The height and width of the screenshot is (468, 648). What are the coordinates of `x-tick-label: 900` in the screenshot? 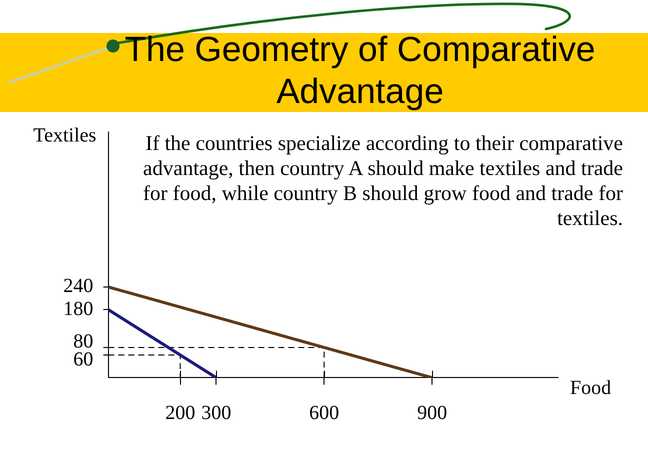 It's located at (432, 413).